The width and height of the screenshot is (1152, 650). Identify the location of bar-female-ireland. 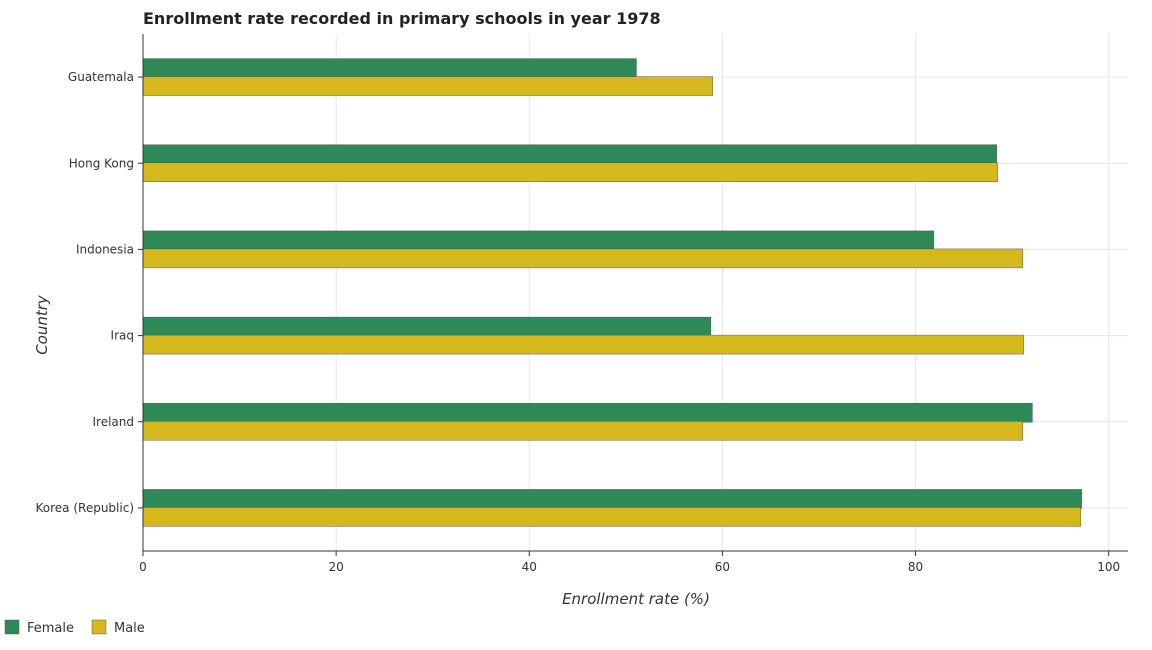
(587, 413).